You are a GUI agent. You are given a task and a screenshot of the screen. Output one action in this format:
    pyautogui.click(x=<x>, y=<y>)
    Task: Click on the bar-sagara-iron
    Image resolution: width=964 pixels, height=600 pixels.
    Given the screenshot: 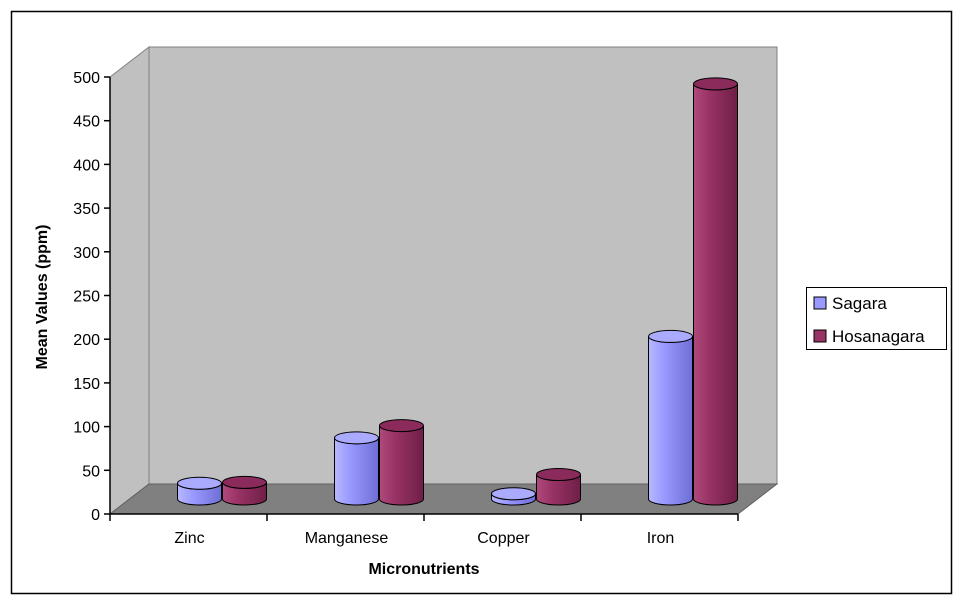 What is the action you would take?
    pyautogui.click(x=670, y=417)
    